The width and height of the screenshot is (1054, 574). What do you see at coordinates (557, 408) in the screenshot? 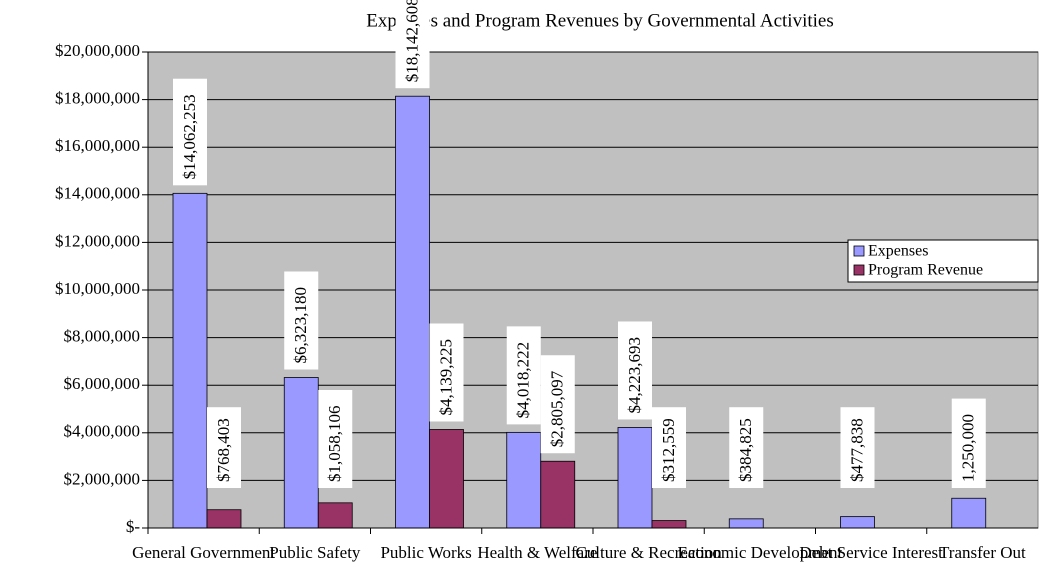
I see `data-label-text: $2,805,097` at bounding box center [557, 408].